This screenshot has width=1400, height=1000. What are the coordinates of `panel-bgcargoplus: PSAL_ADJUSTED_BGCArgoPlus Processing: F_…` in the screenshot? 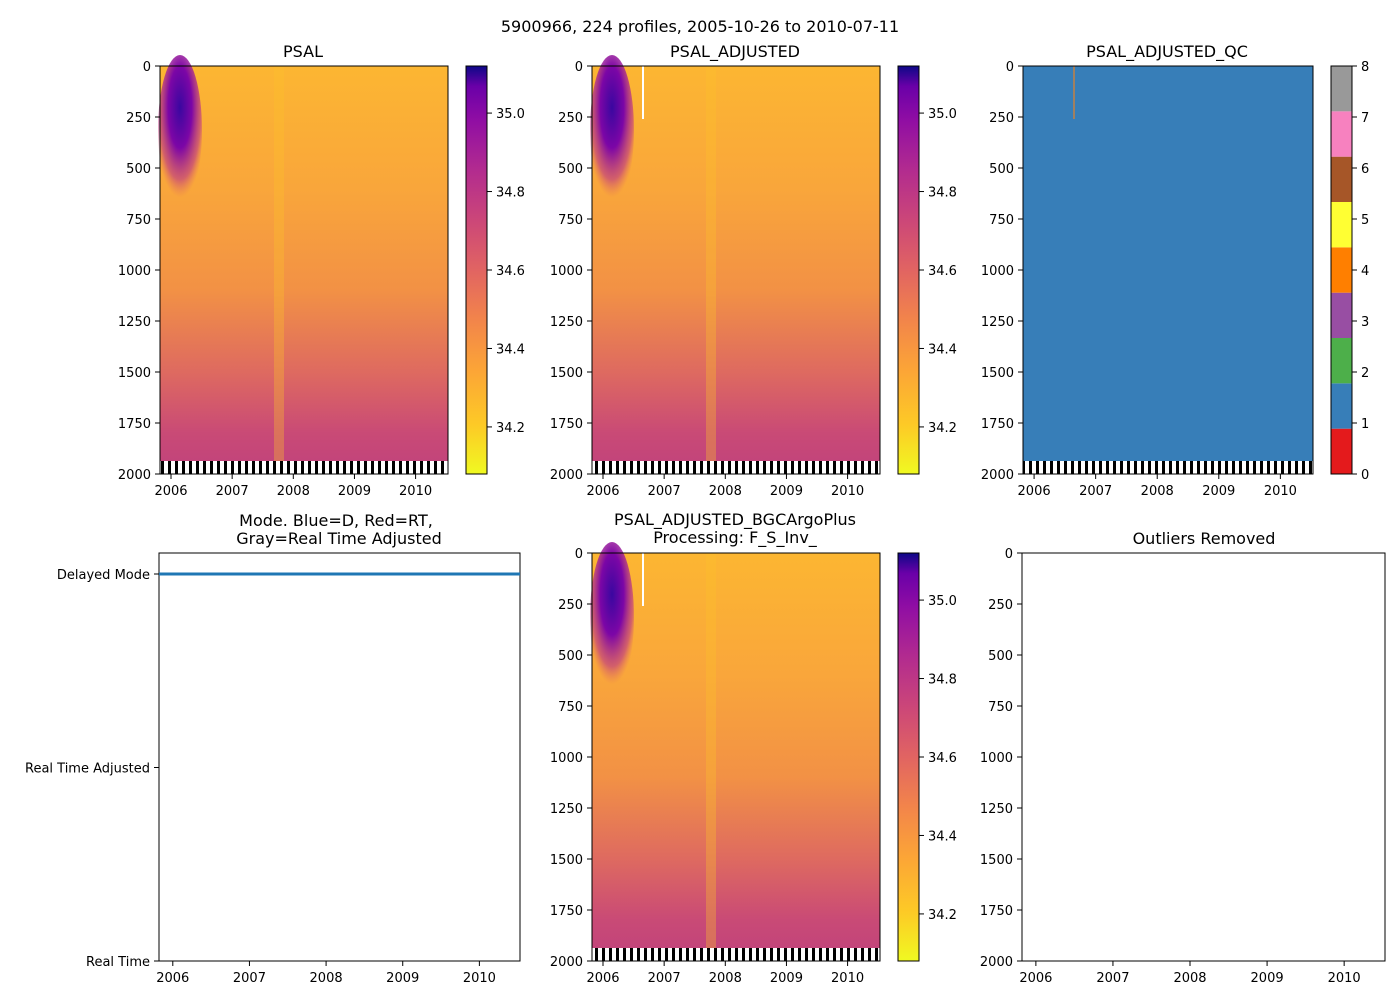 It's located at (753, 748).